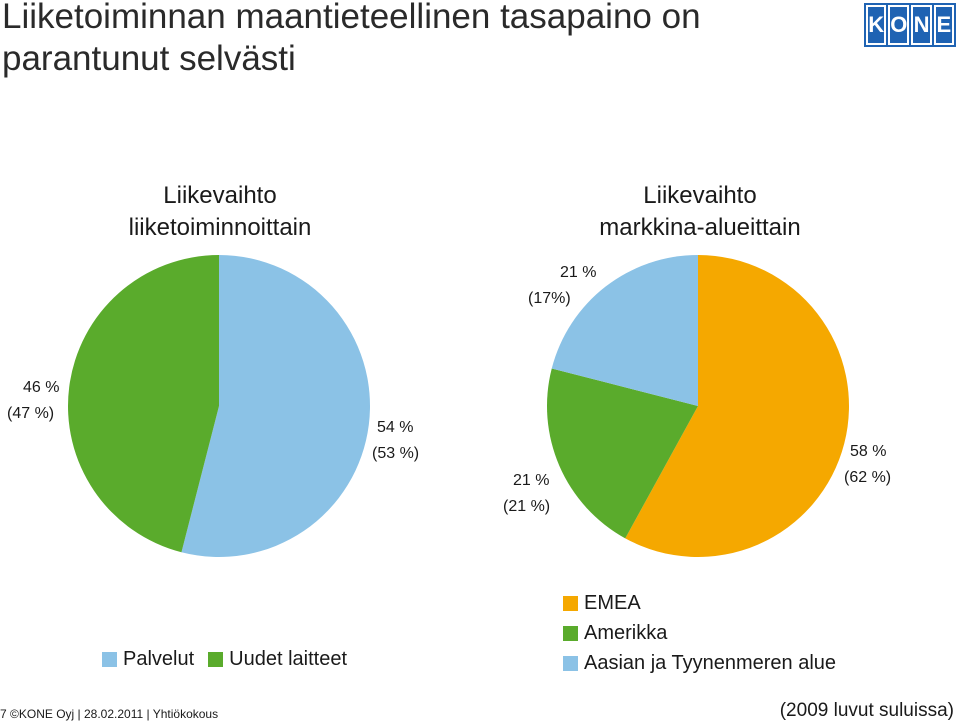 This screenshot has width=960, height=725. I want to click on market-slice-emea, so click(737, 406).